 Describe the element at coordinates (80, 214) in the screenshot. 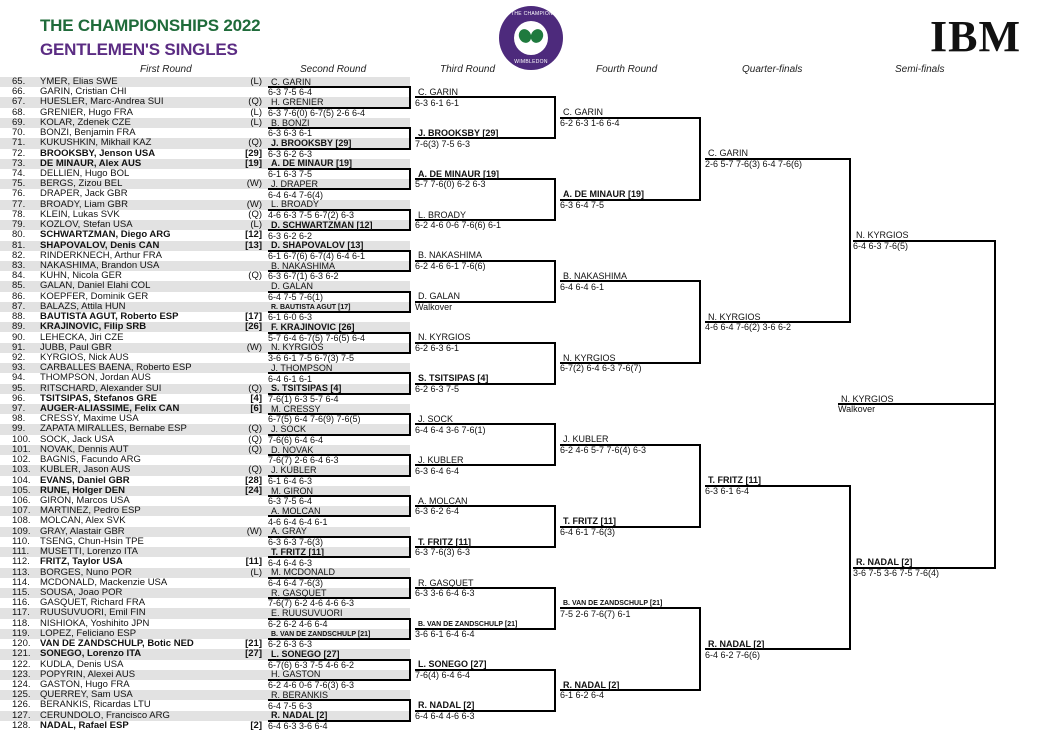

I see `player-name: KLEIN, Lukas SVK` at that location.